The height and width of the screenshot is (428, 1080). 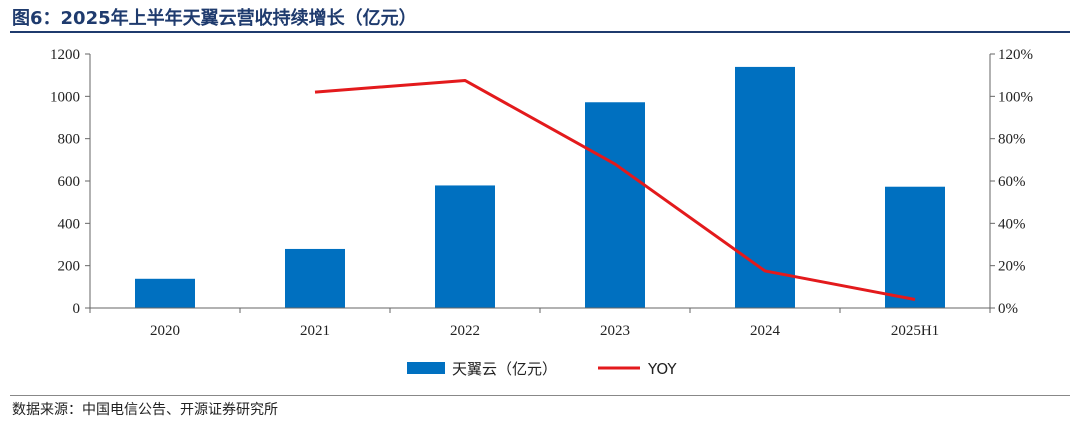 I want to click on bar-2023, so click(x=615, y=205).